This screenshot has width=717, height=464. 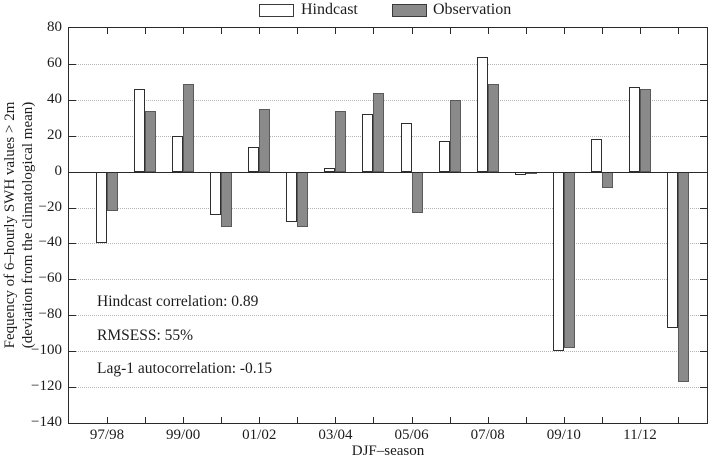 I want to click on gridline-y40, so click(x=388, y=100).